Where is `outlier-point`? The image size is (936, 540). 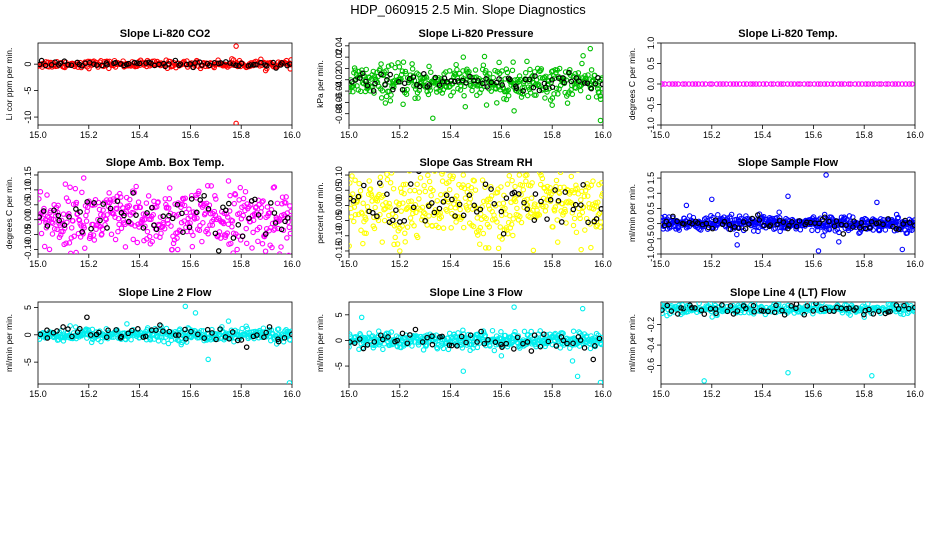 outlier-point is located at coordinates (600, 120).